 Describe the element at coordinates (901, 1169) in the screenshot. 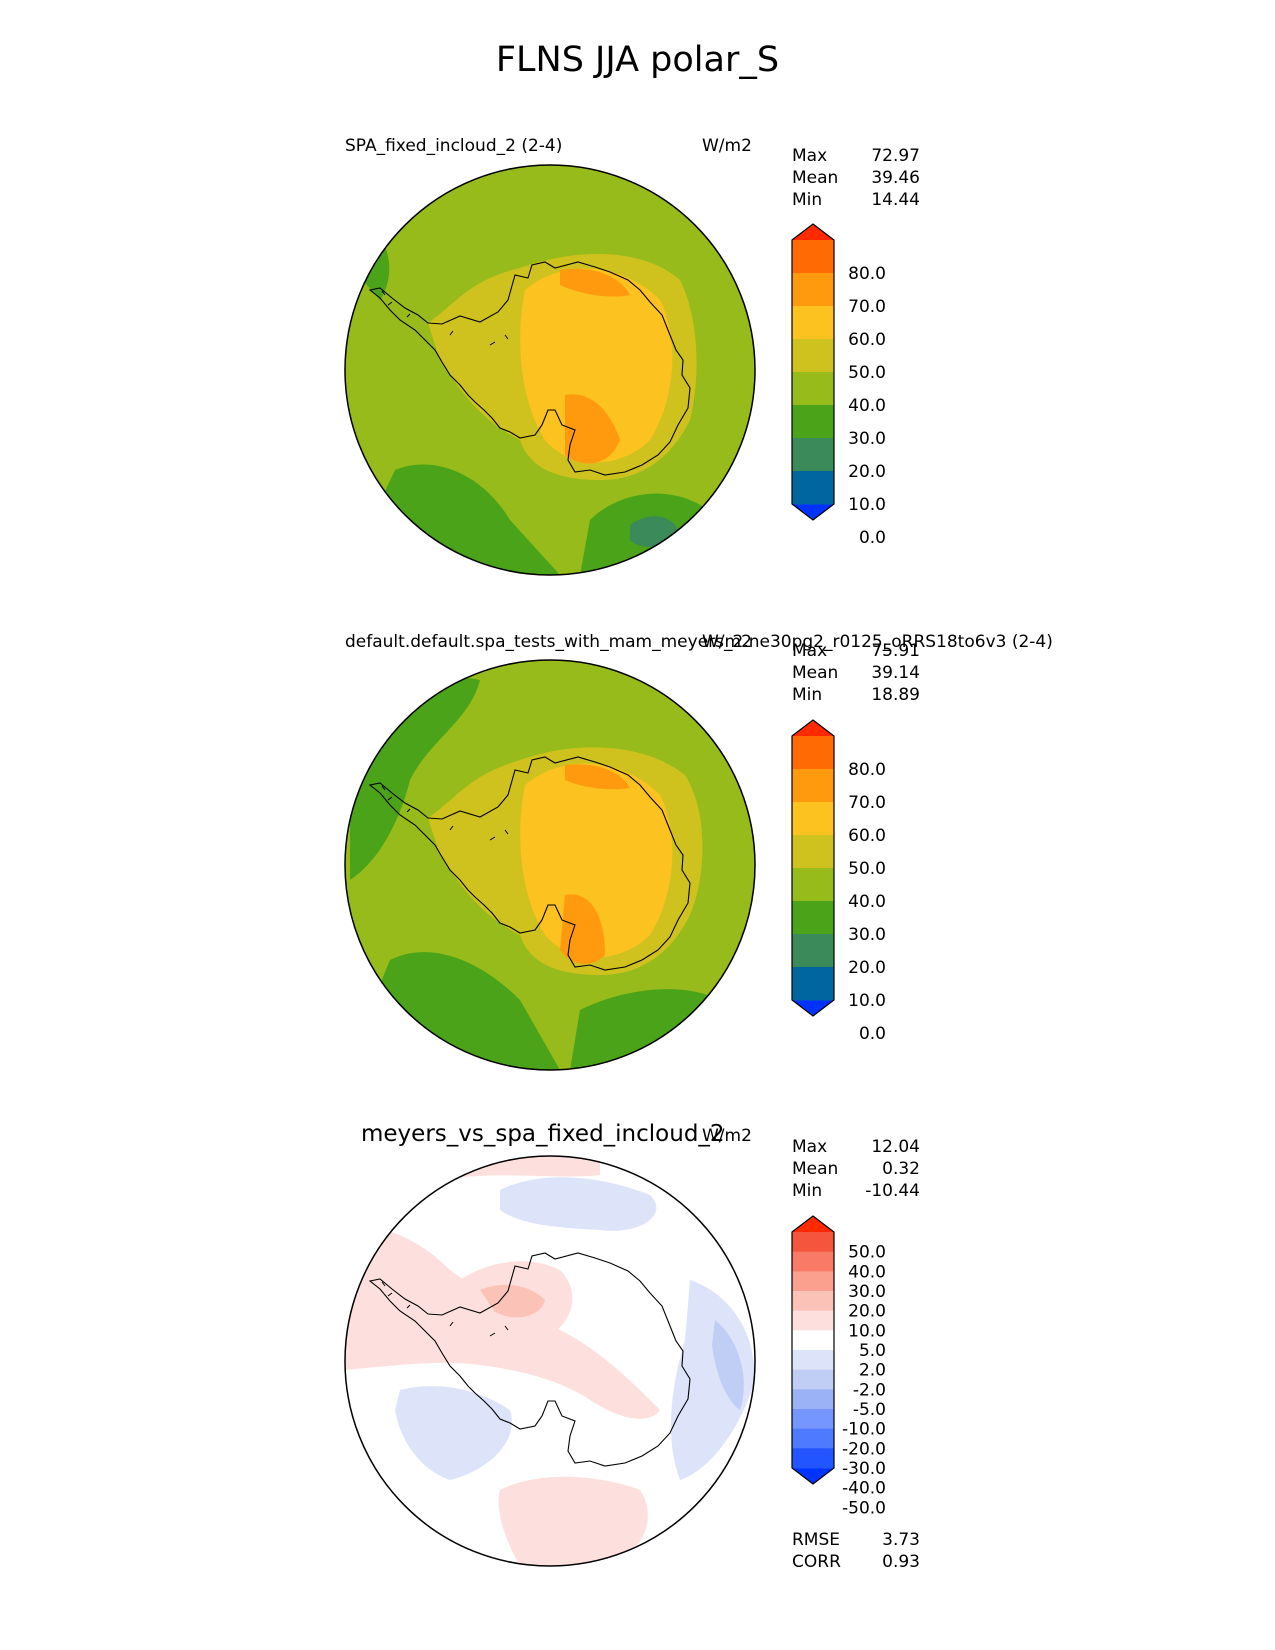

I see `stat-value: 0.32` at that location.